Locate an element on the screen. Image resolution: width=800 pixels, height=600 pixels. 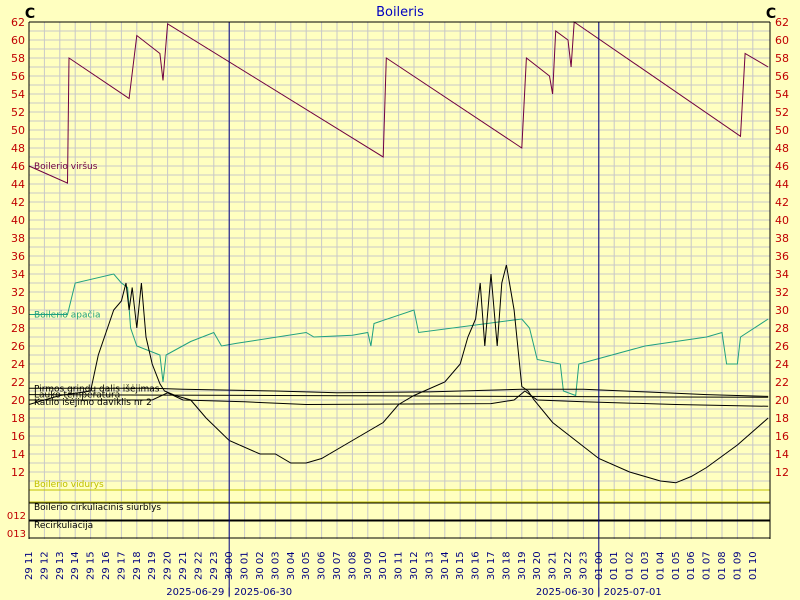
x-tick-label: 01 06 is located at coordinates (691, 565).